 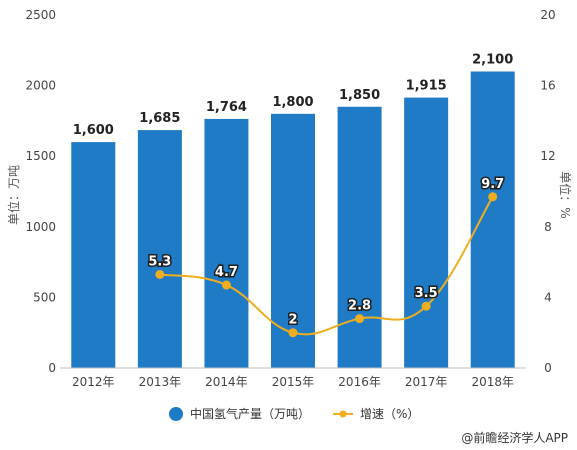 What do you see at coordinates (292, 102) in the screenshot?
I see `bar-data-label: 1,800` at bounding box center [292, 102].